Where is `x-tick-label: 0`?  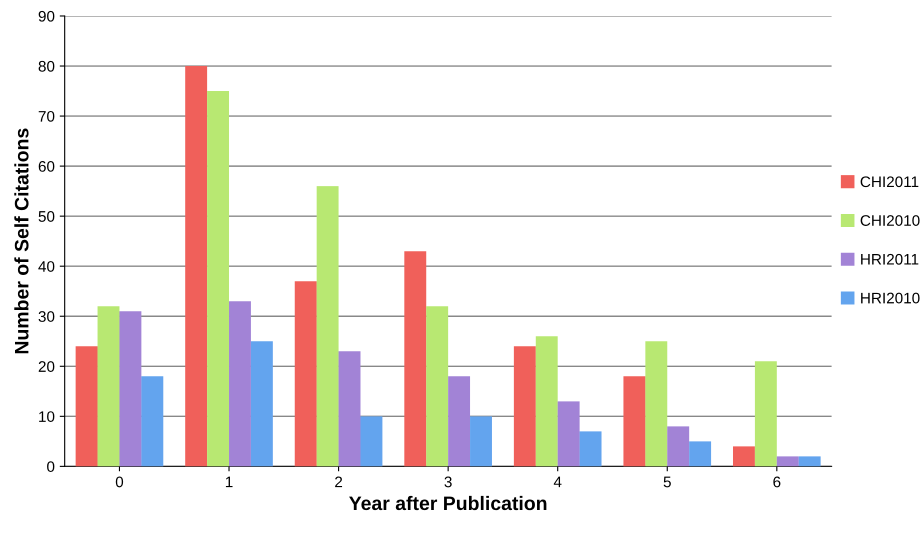 x-tick-label: 0 is located at coordinates (120, 482).